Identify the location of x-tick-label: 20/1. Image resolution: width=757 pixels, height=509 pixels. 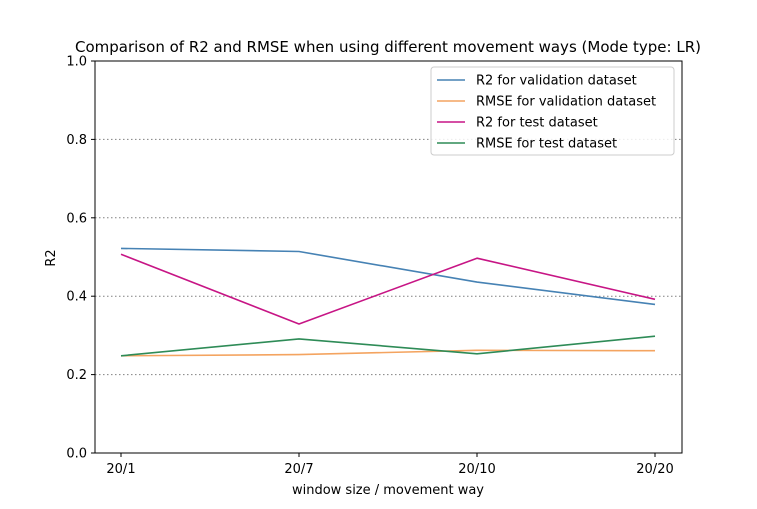
(120, 469).